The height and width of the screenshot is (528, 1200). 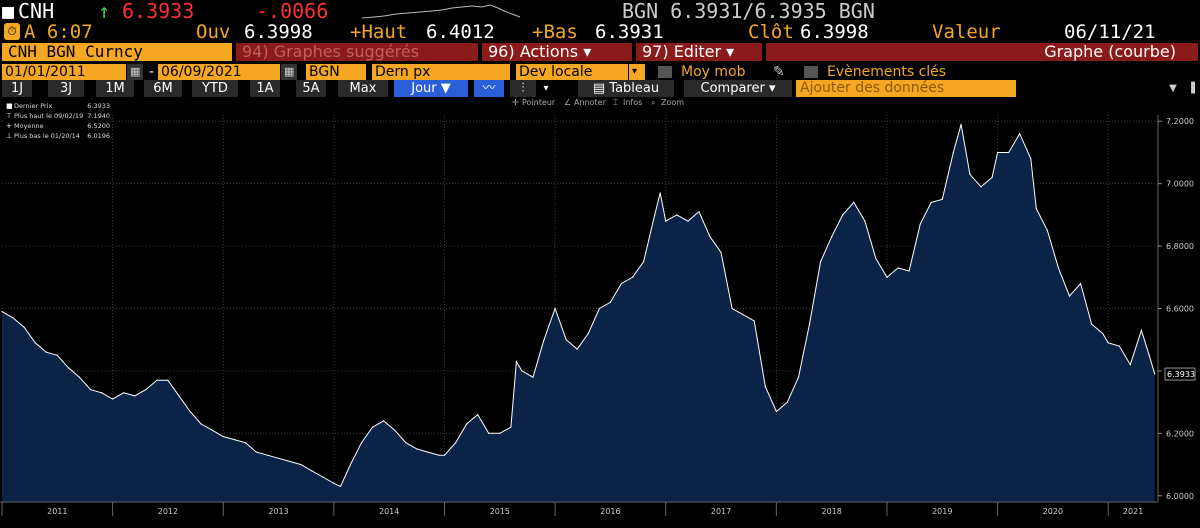 What do you see at coordinates (336, 72) in the screenshot?
I see `source-field: BGN` at bounding box center [336, 72].